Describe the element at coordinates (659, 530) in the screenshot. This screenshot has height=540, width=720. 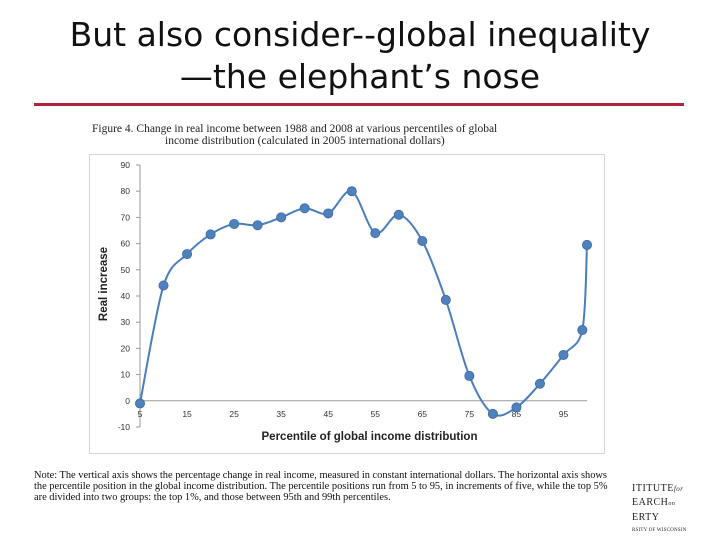
I see `logo-line4: RSITY OF WISCONSIN` at that location.